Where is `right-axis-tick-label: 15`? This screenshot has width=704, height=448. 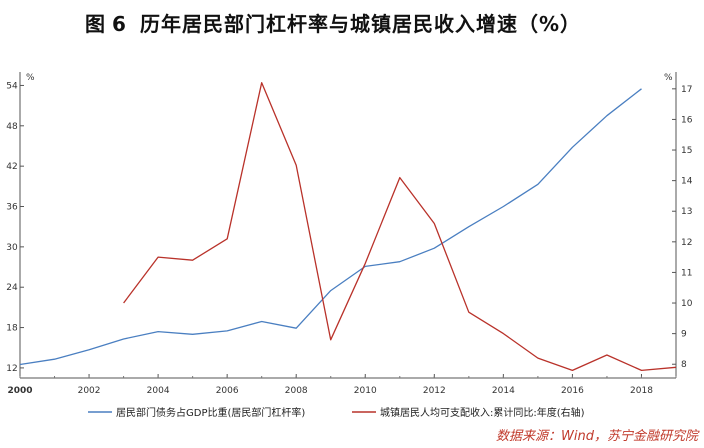
right-axis-tick-label: 15 is located at coordinates (686, 151).